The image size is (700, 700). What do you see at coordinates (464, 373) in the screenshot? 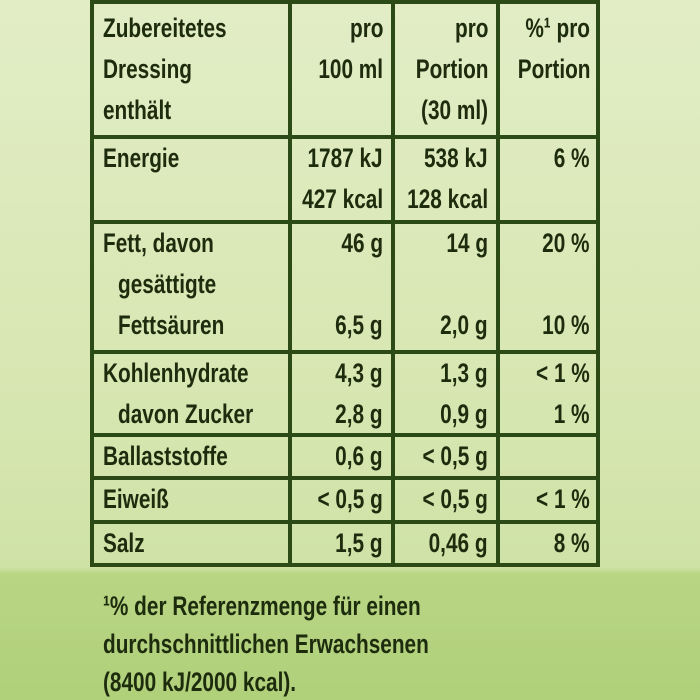
I see `row-value: 1,3 g` at bounding box center [464, 373].